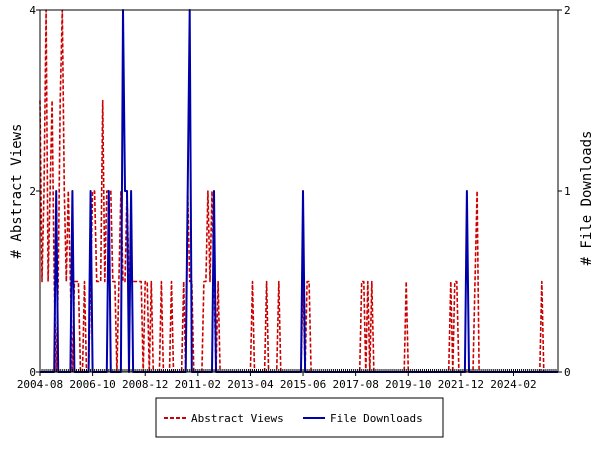  Describe the element at coordinates (408, 384) in the screenshot. I see `x-tick-label: 2019-10` at that location.